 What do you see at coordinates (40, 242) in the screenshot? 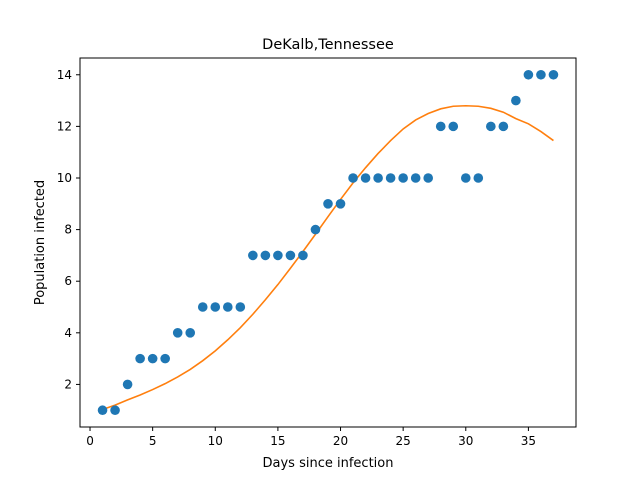
I see `y-axis-label: Population infected` at bounding box center [40, 242].